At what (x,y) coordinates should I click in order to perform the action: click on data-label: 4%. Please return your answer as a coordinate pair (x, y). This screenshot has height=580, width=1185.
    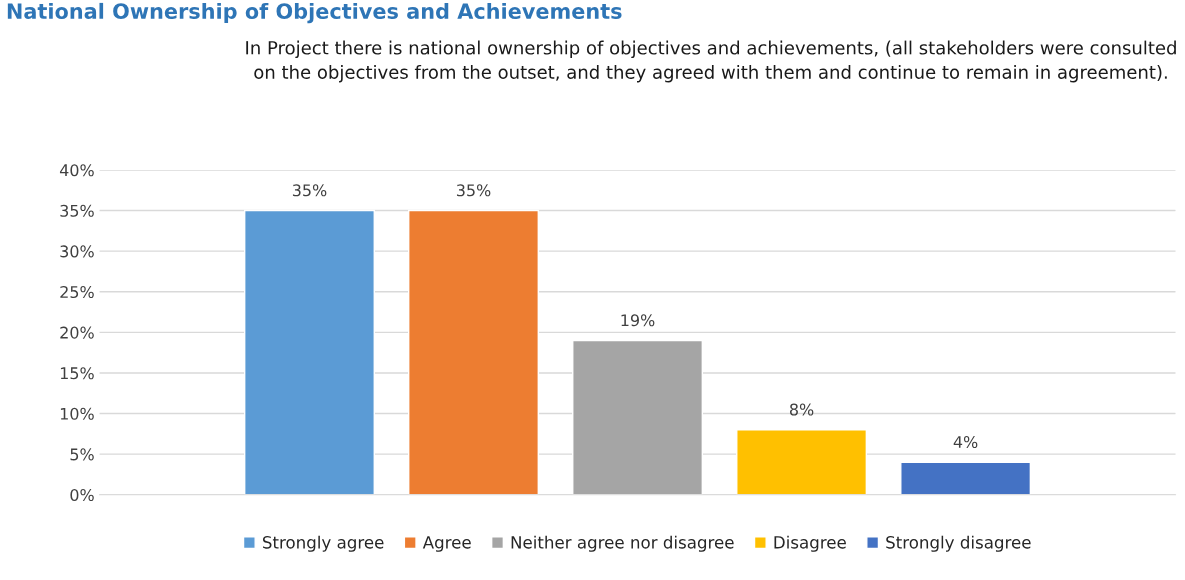
    Looking at the image, I should click on (965, 442).